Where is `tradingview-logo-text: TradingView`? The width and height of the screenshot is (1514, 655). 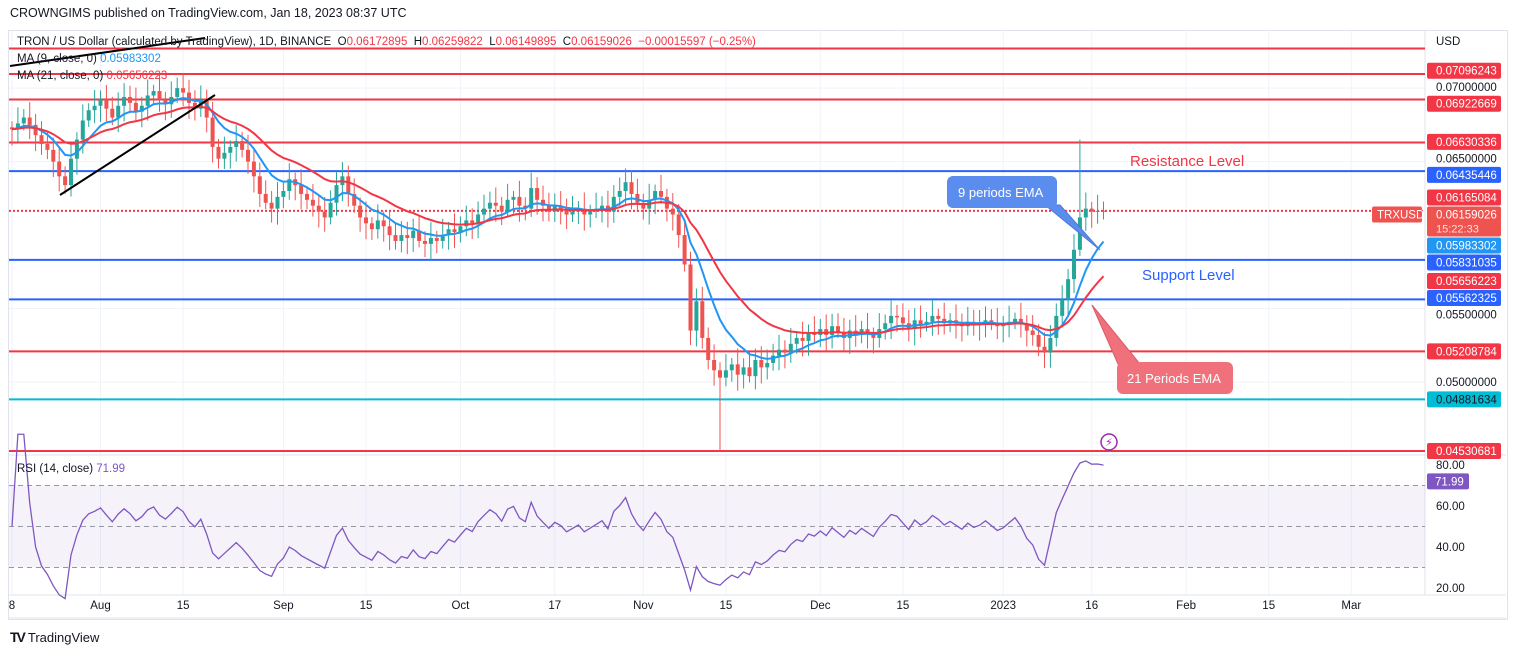
tradingview-logo-text: TradingView is located at coordinates (63, 637).